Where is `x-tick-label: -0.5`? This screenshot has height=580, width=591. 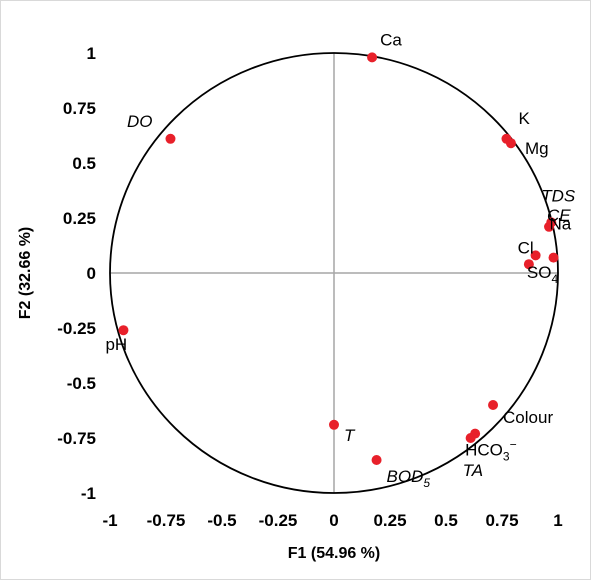 x-tick-label: -0.5 is located at coordinates (221, 520).